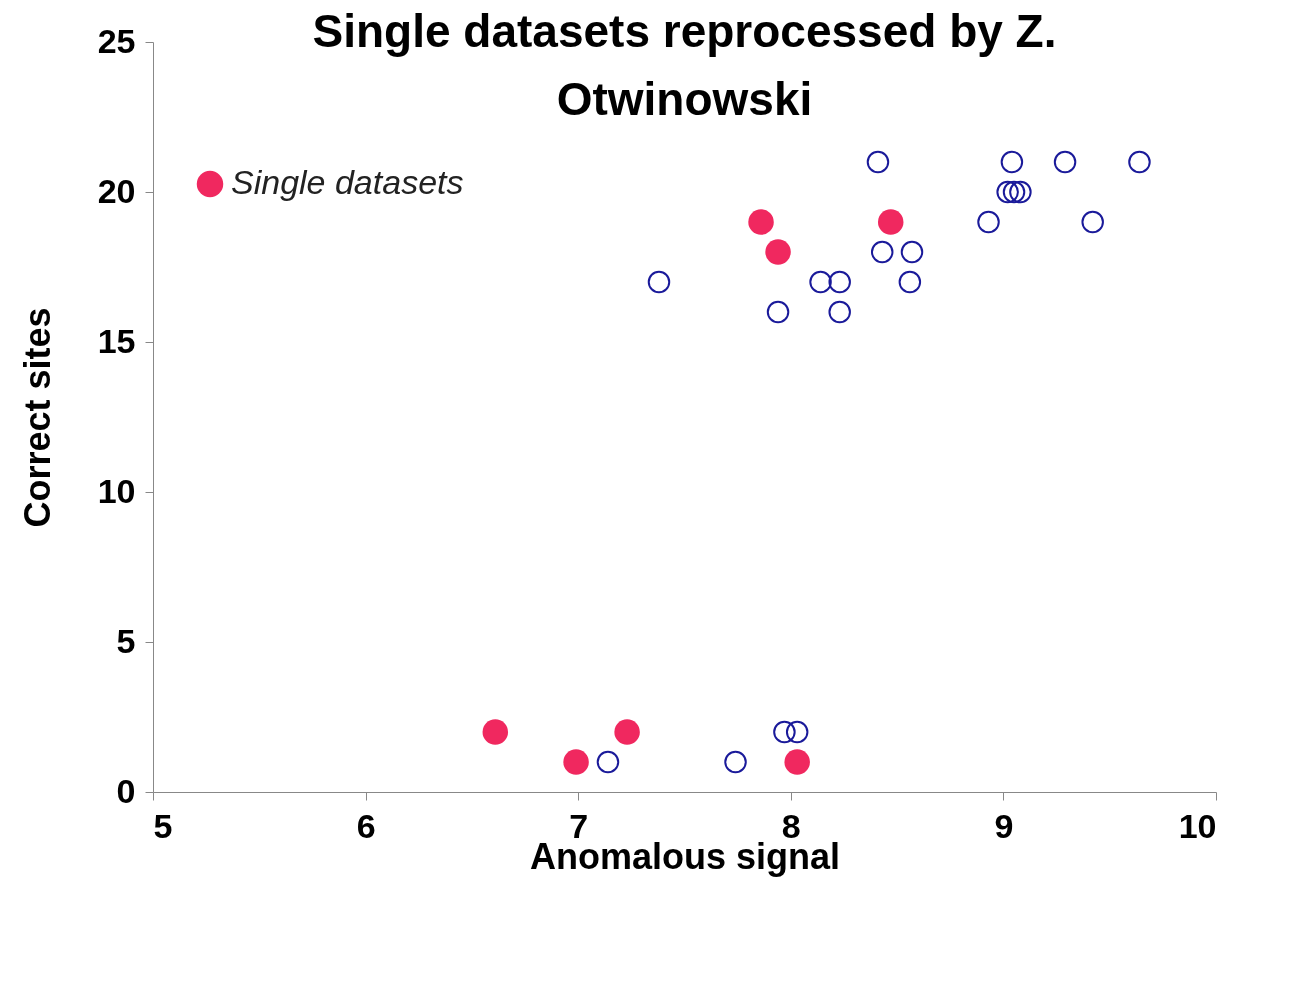 The width and height of the screenshot is (1314, 998). I want to click on y-tick-label: 0, so click(126, 790).